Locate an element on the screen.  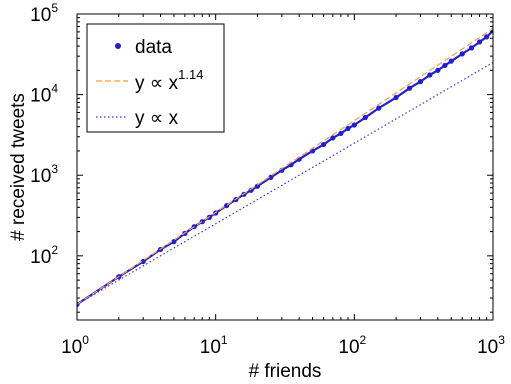
x-tick-label: 10³ is located at coordinates (491, 345).